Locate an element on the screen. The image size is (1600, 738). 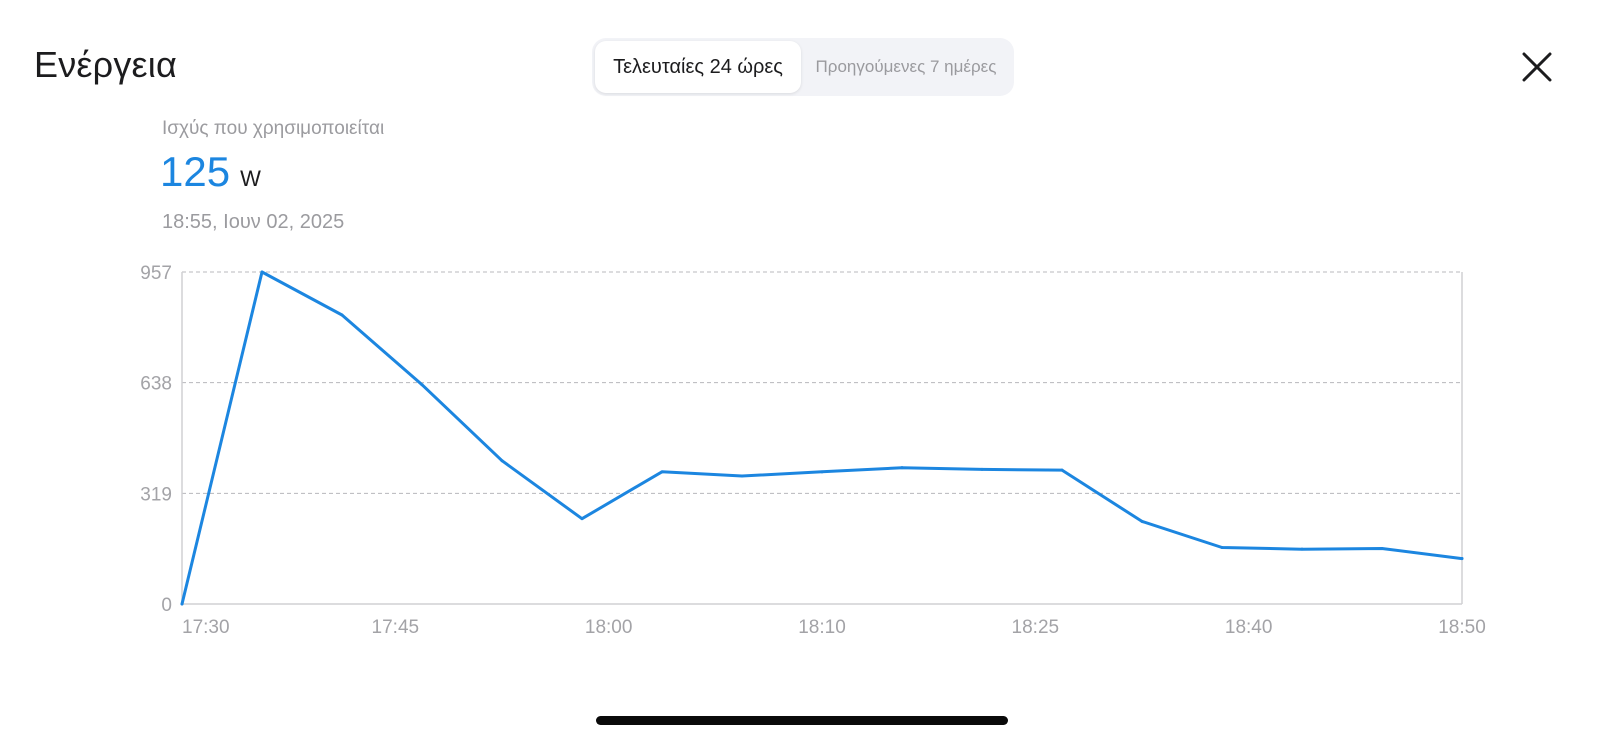
metric-value-row: 125 W is located at coordinates (210, 172).